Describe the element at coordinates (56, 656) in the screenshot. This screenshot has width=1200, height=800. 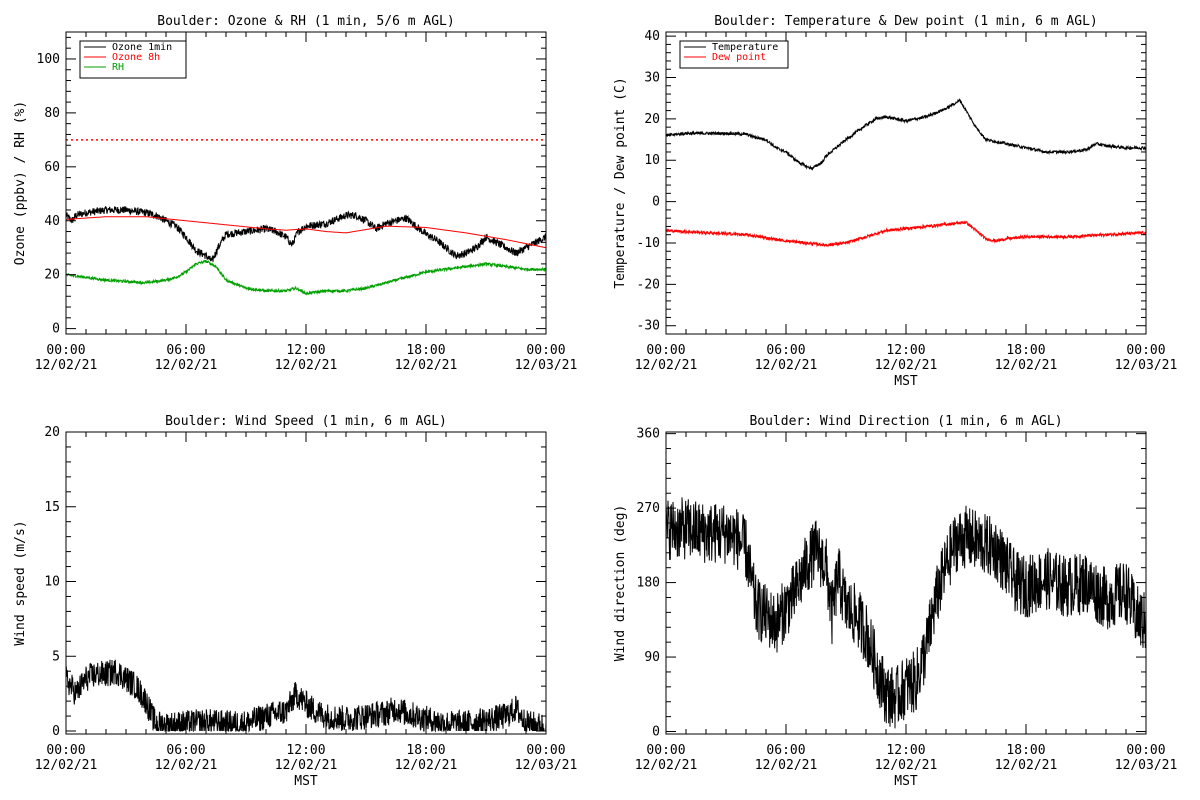
I see `y-tick-label: 5` at that location.